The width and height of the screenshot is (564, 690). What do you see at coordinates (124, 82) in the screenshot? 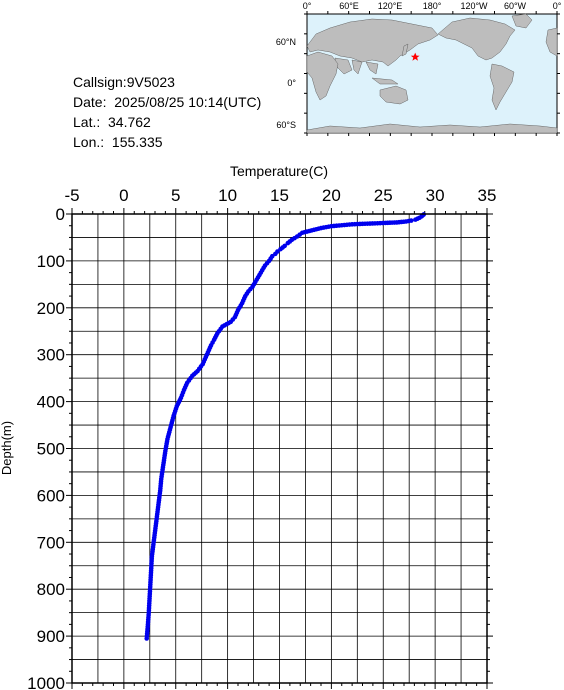
I see `callsign-text: Callsign:9V5023` at bounding box center [124, 82].